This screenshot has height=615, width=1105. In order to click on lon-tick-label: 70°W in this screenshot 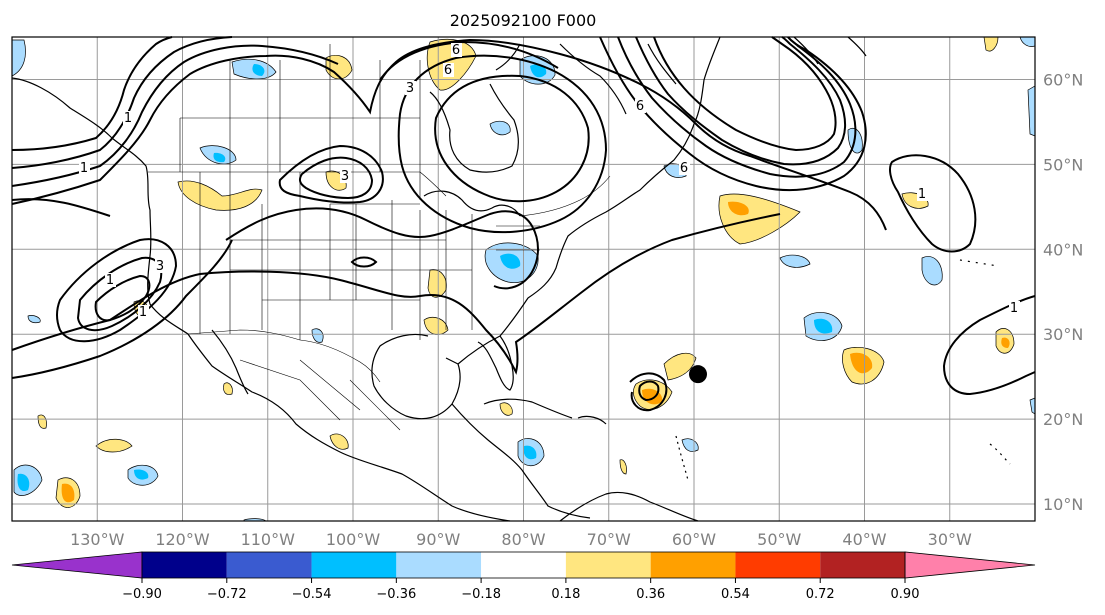, I will do `click(609, 539)`.